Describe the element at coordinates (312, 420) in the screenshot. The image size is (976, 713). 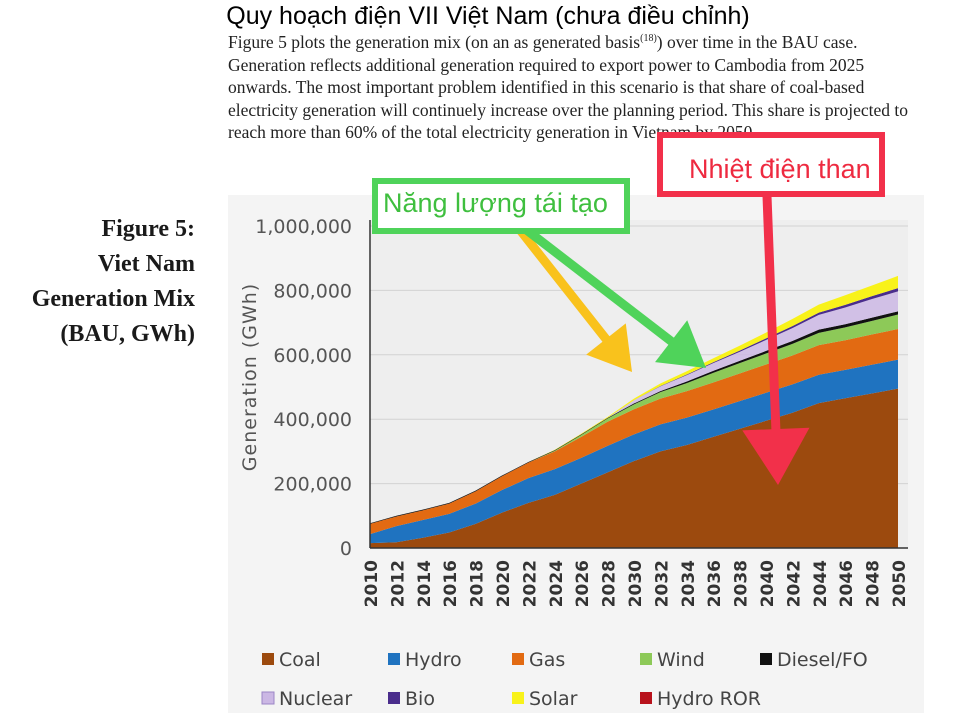
I see `y-tick-label: 400,000` at that location.